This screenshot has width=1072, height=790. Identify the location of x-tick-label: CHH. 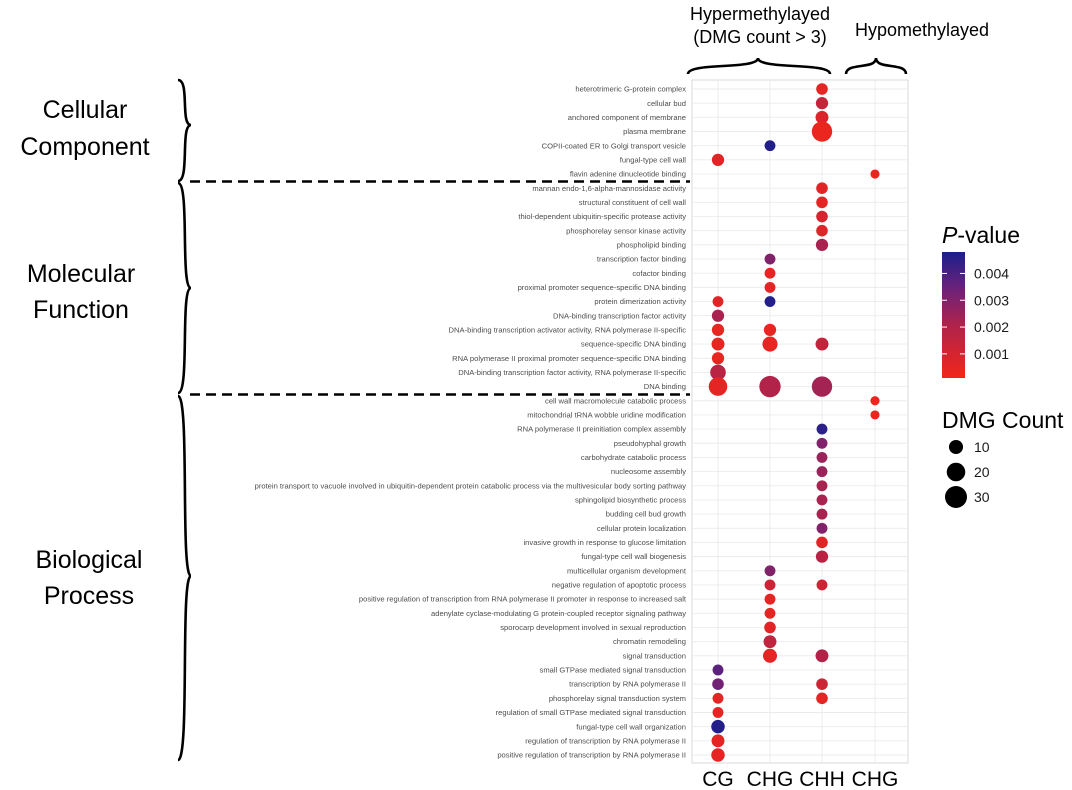
(822, 779).